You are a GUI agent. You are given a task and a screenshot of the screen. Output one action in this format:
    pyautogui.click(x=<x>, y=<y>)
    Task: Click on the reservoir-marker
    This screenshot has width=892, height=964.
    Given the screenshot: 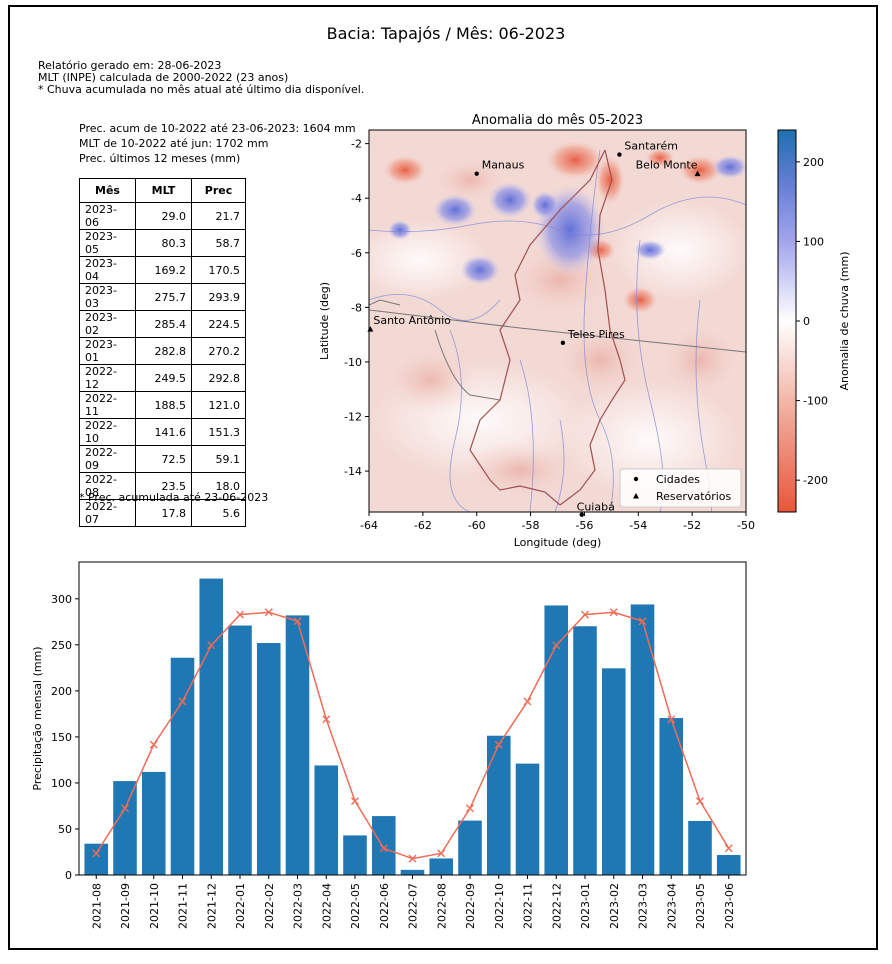 What is the action you would take?
    pyautogui.click(x=370, y=329)
    